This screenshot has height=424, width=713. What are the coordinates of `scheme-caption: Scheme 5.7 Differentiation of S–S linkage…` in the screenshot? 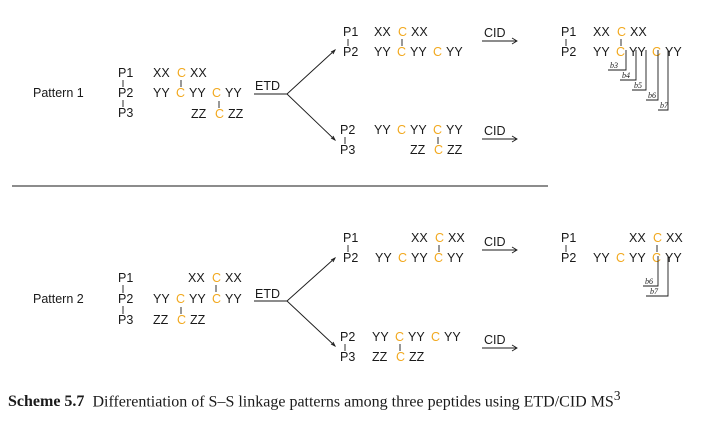 It's located at (358, 399).